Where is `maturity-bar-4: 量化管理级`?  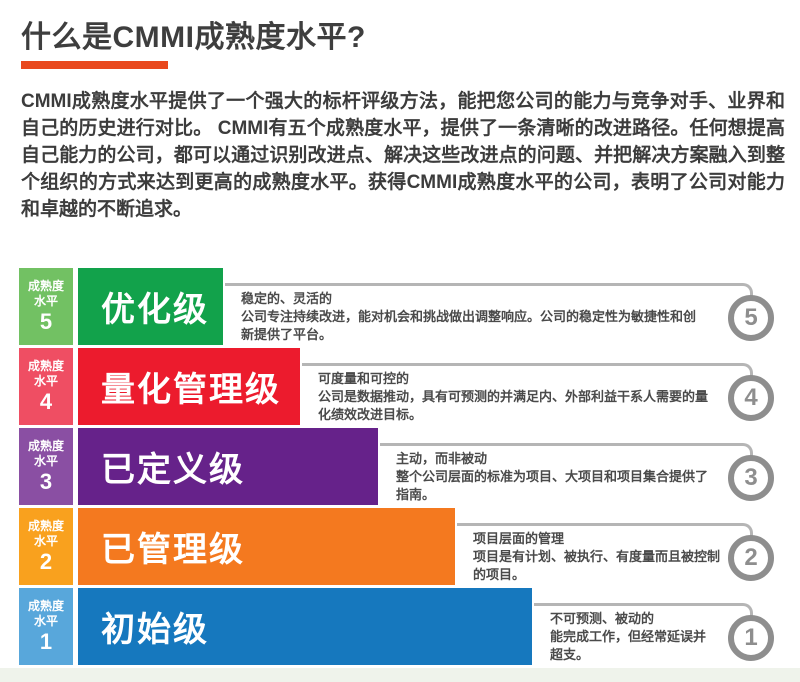
maturity-bar-4: 量化管理级 is located at coordinates (189, 386).